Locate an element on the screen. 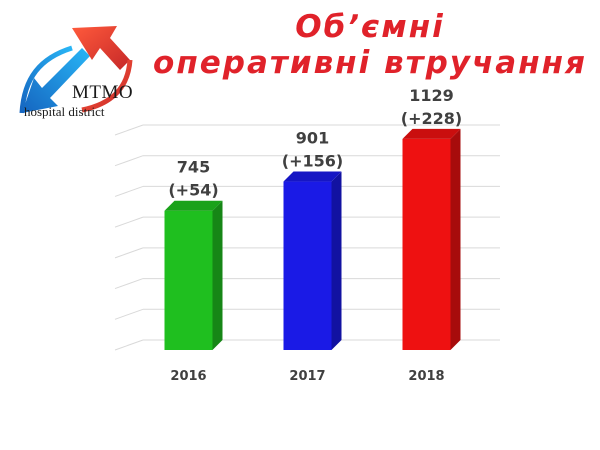 The image size is (600, 450). bar-side-2017 is located at coordinates (336, 260).